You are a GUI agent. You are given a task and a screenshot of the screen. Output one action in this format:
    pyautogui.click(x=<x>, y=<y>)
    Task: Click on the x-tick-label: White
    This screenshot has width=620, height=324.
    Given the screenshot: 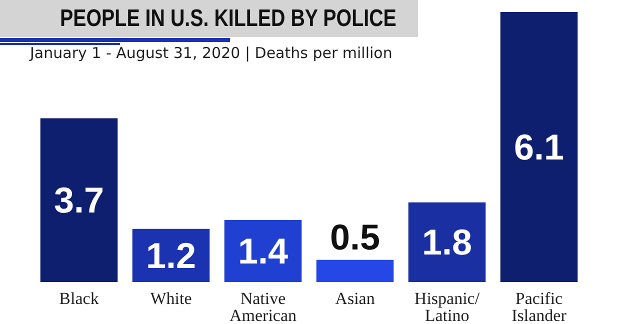 What is the action you would take?
    pyautogui.click(x=171, y=298)
    